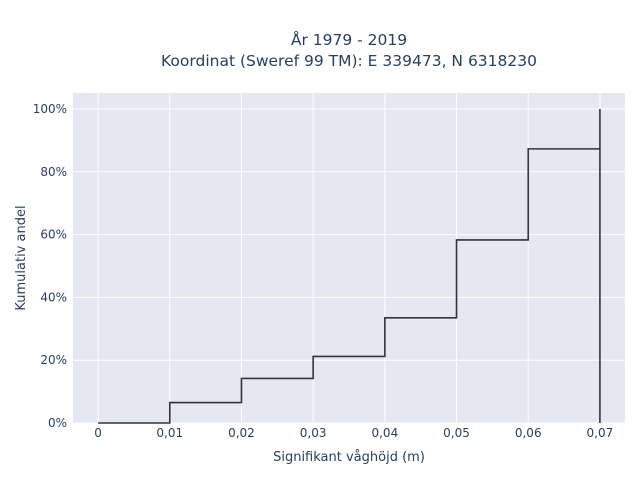  What do you see at coordinates (53, 360) in the screenshot?
I see `y-tick-label: 20%` at bounding box center [53, 360].